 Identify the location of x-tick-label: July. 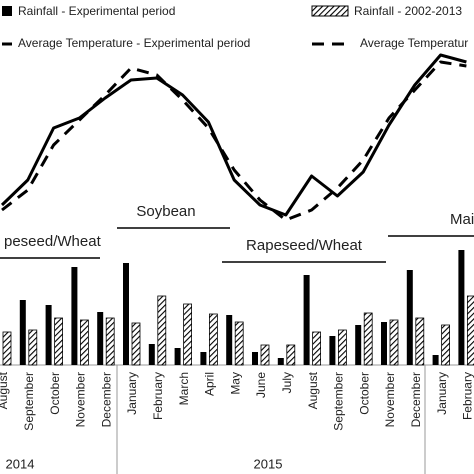
(287, 382).